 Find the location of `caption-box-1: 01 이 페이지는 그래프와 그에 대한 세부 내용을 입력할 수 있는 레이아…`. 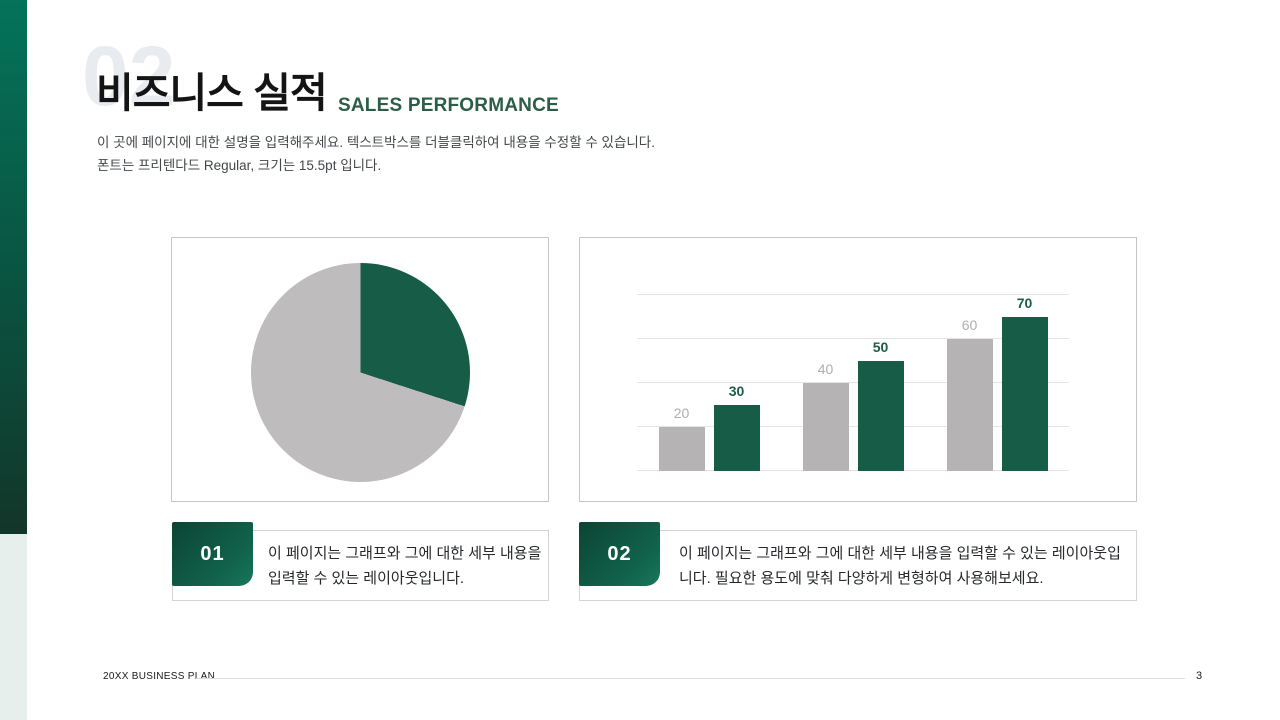

caption-box-1: 01 이 페이지는 그래프와 그에 대한 세부 내용을 입력할 수 있는 레이아… is located at coordinates (360, 561).